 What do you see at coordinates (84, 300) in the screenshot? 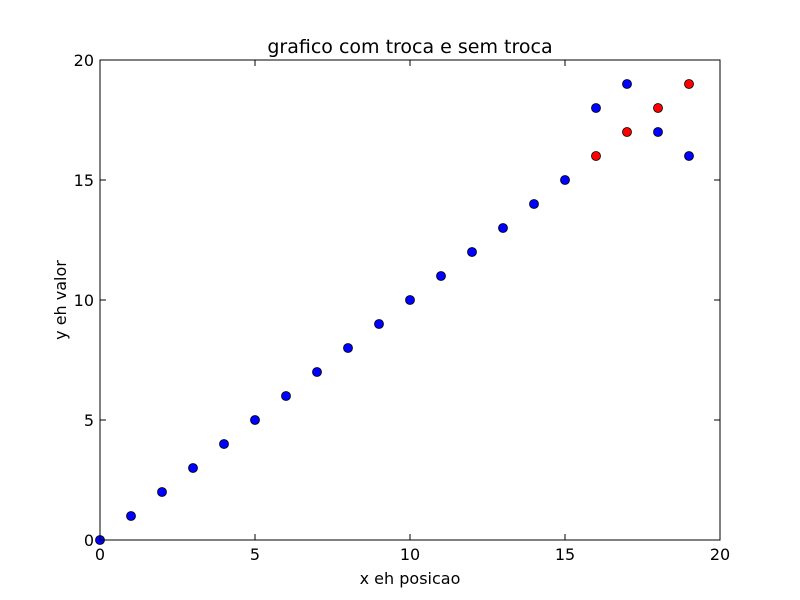
I see `y-tick-label-2: 10` at bounding box center [84, 300].